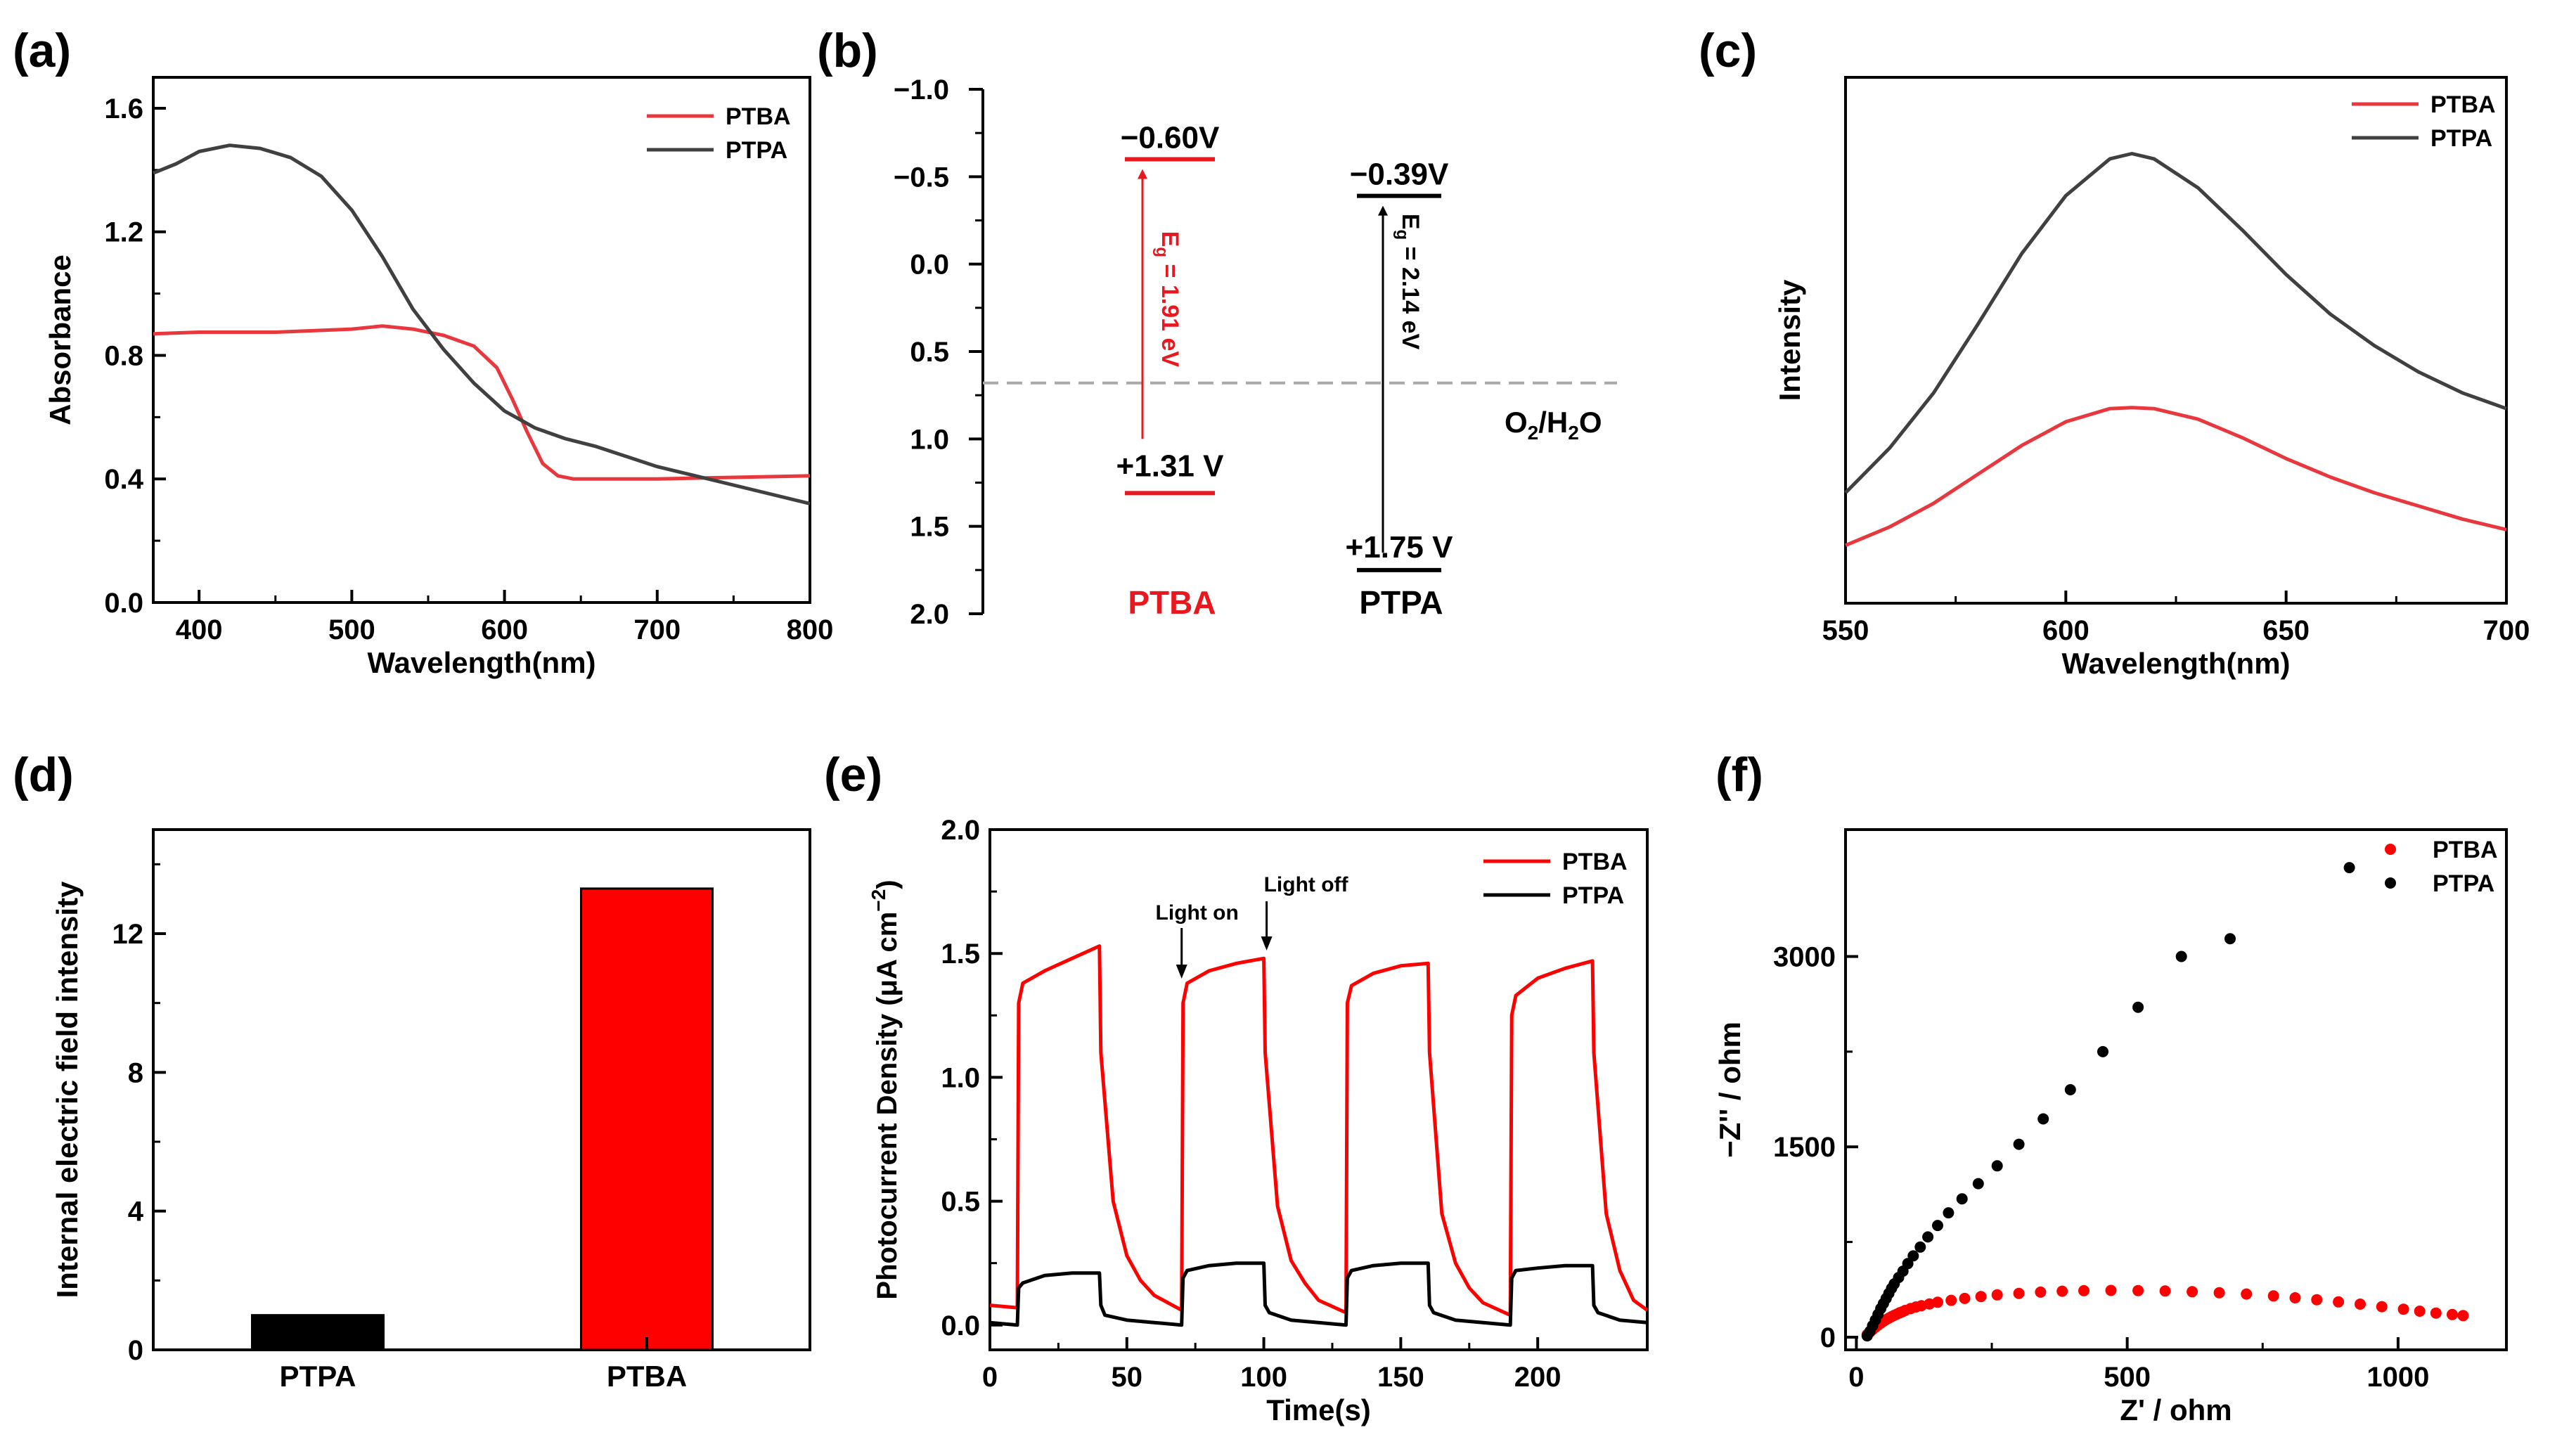 The width and height of the screenshot is (2550, 1456). I want to click on material-label-ptba: PTBA, so click(1172, 602).